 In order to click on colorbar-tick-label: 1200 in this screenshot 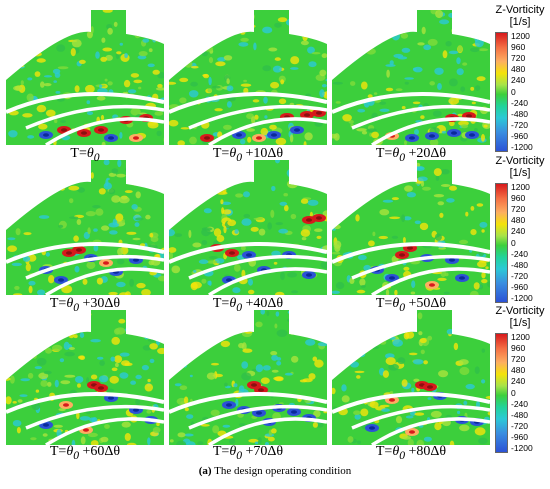, I will do `click(520, 36)`.